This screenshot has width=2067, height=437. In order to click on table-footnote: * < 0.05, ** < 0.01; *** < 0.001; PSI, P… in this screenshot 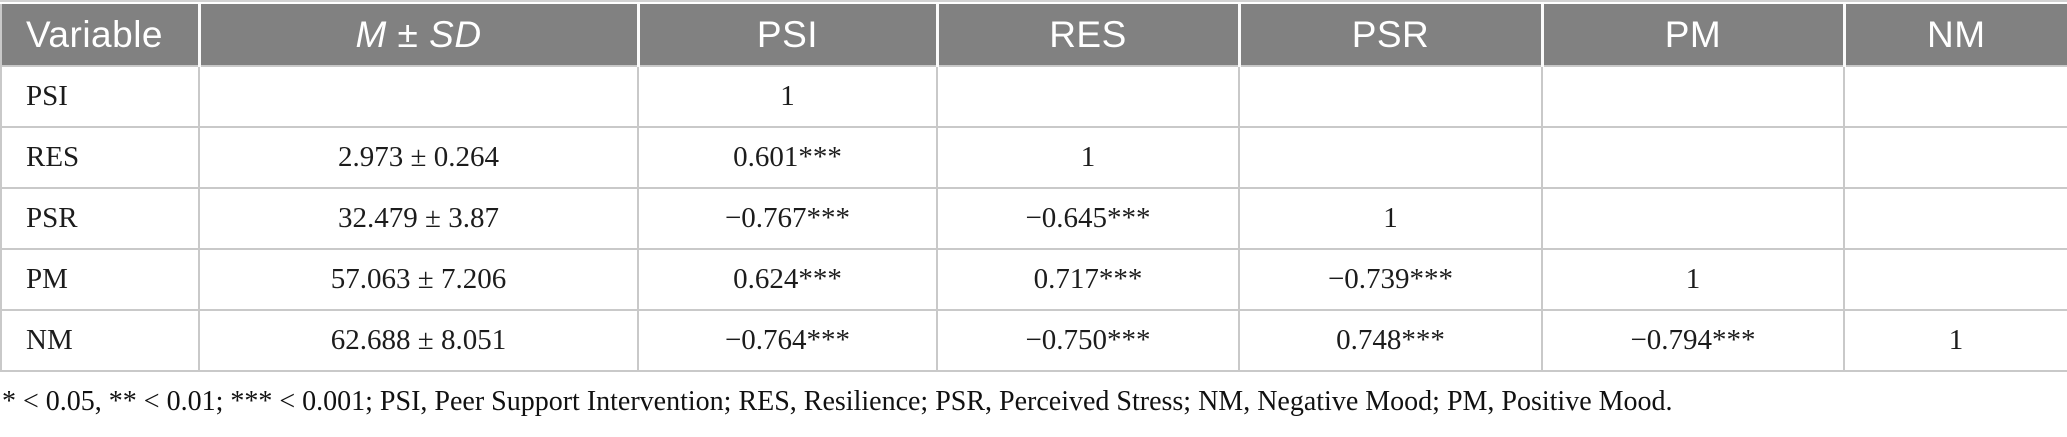, I will do `click(837, 401)`.